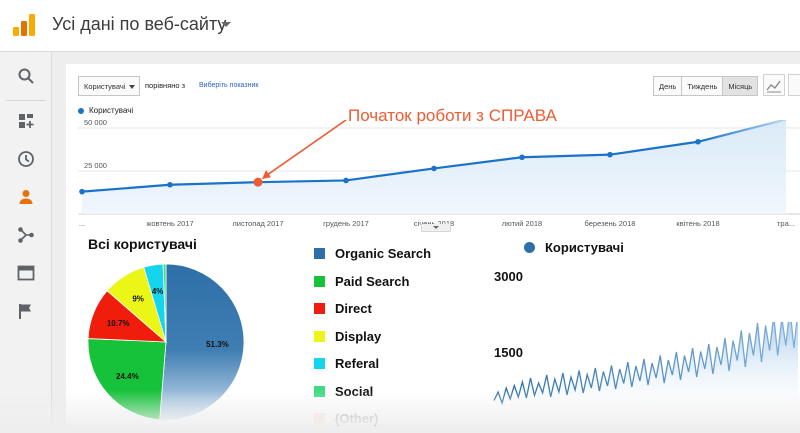 The width and height of the screenshot is (800, 433). What do you see at coordinates (217, 344) in the screenshot?
I see `pie-data-label: 51.3%` at bounding box center [217, 344].